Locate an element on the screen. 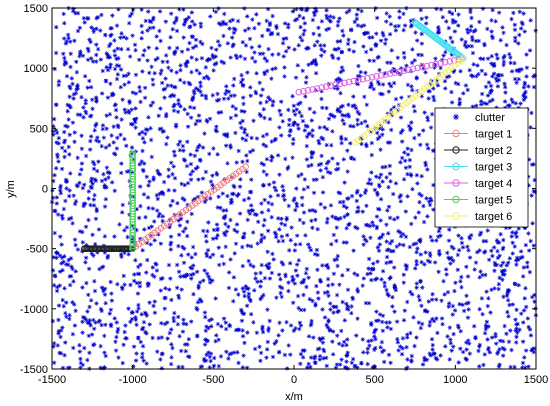 The width and height of the screenshot is (550, 406). legend-item: target 5 is located at coordinates (478, 201).